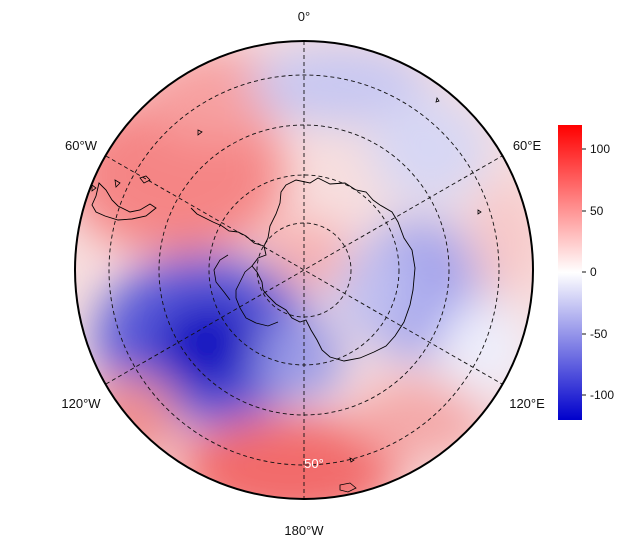 The height and width of the screenshot is (552, 625). Describe the element at coordinates (222, 277) in the screenshot. I see `ice-shelf-edge-west` at that location.